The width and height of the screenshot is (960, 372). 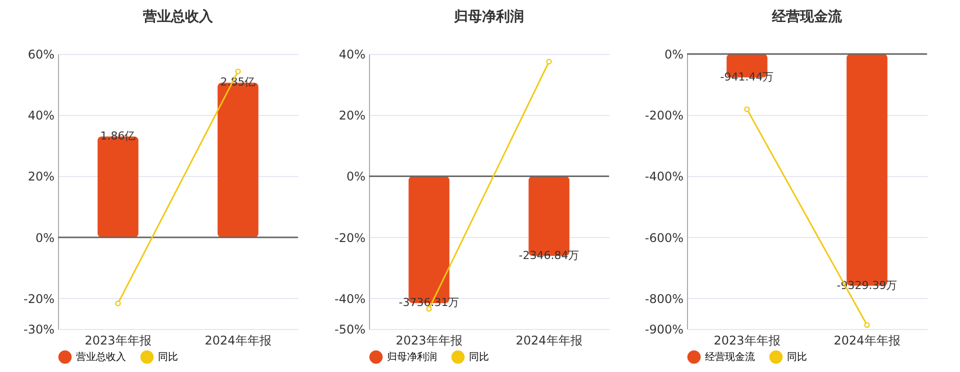 What do you see at coordinates (178, 17) in the screenshot?
I see `chart-title: 营业总收入` at bounding box center [178, 17].